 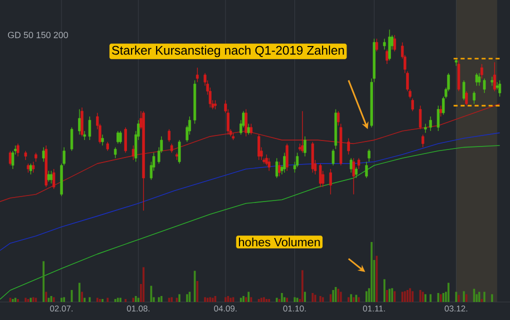 I want to click on x-tick-label: 03.12., so click(x=456, y=309).